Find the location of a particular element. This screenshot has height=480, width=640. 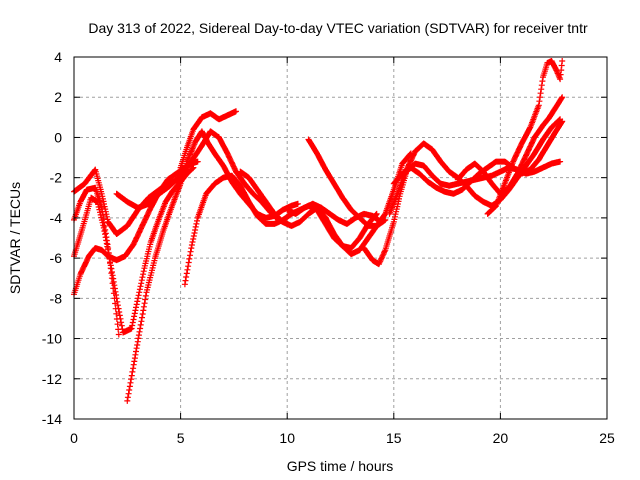

x-tick-label: 5 is located at coordinates (181, 438).